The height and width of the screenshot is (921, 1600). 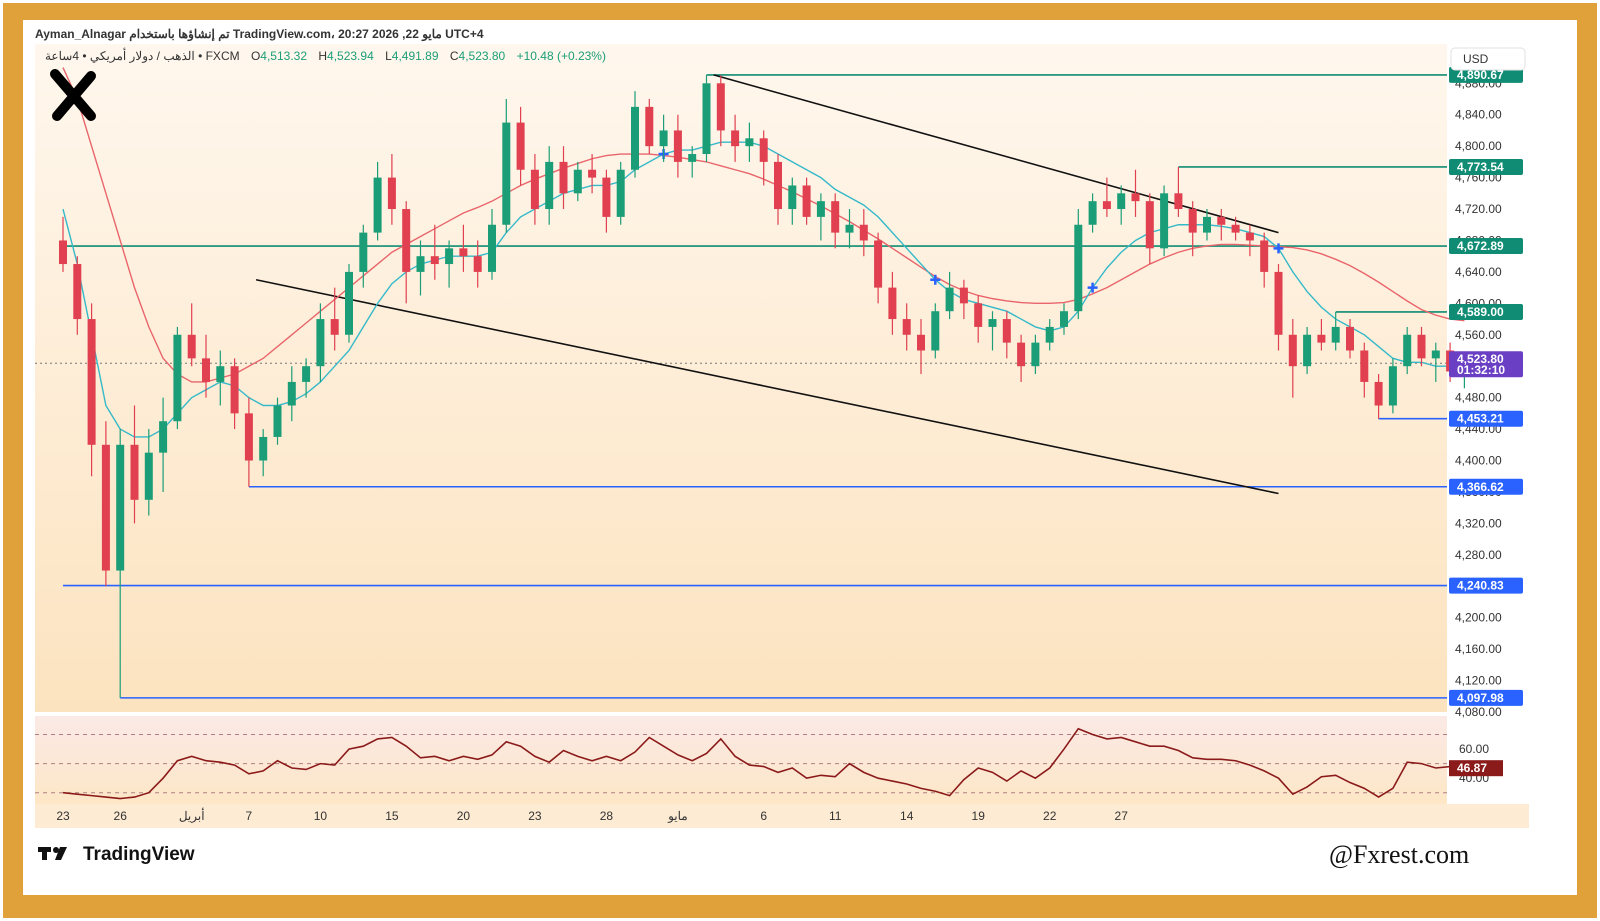 I want to click on level-tag-label: 4,890.67, so click(x=1480, y=75).